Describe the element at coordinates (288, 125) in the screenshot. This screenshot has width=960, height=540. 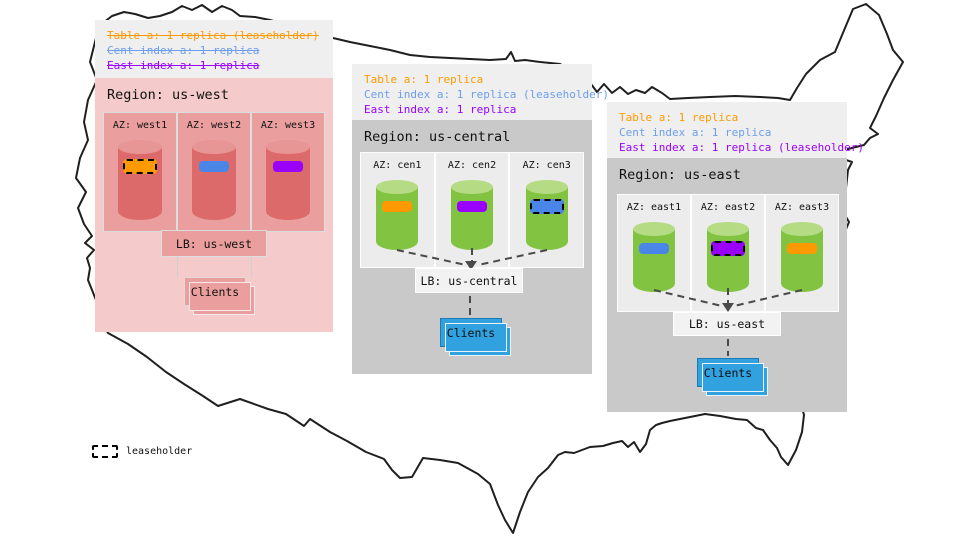
I see `az-label: AZ: west3` at that location.